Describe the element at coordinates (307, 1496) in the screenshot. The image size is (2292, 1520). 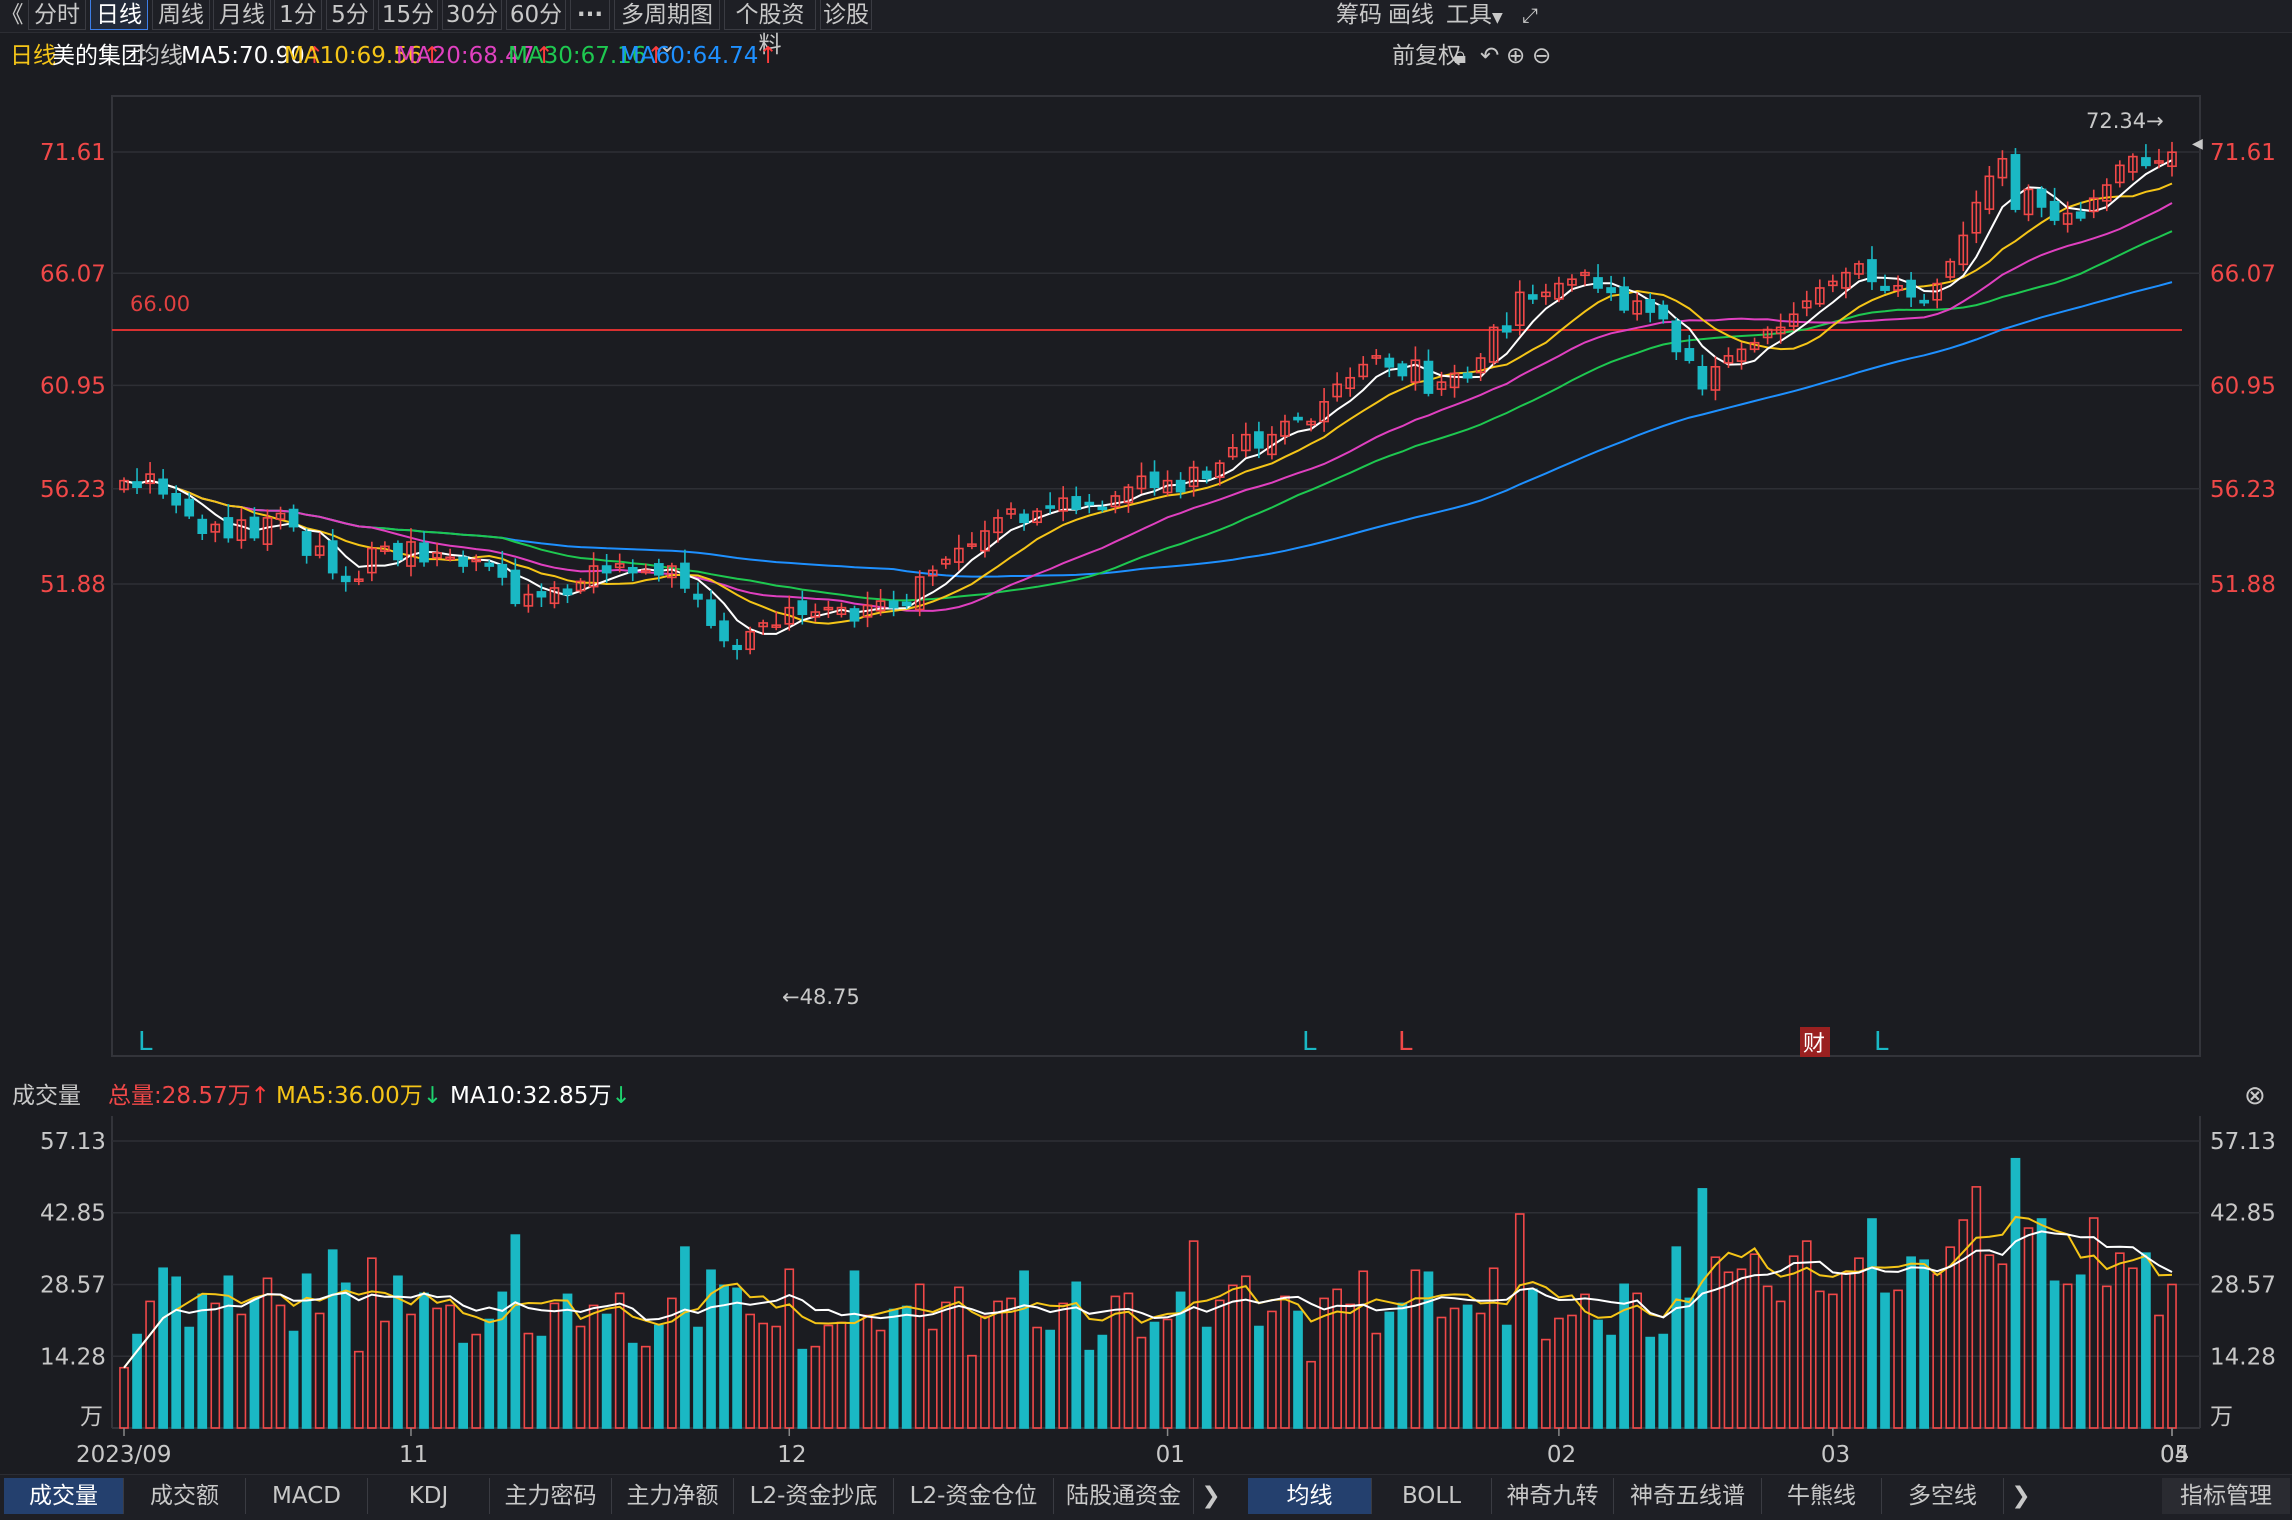
I see `tab-macd: MACD` at that location.